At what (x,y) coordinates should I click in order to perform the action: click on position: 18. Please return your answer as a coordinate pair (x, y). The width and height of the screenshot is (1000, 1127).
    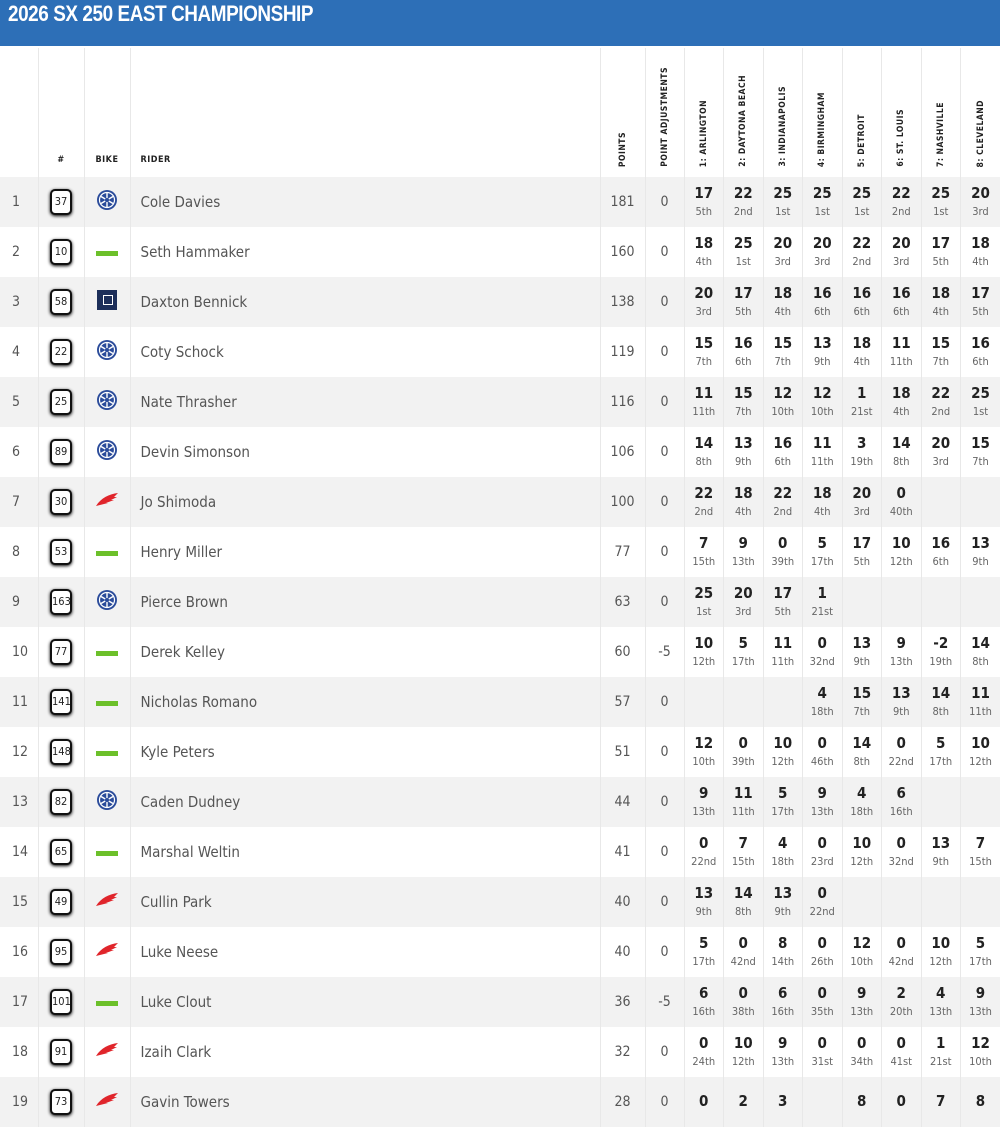
    Looking at the image, I should click on (19, 1052).